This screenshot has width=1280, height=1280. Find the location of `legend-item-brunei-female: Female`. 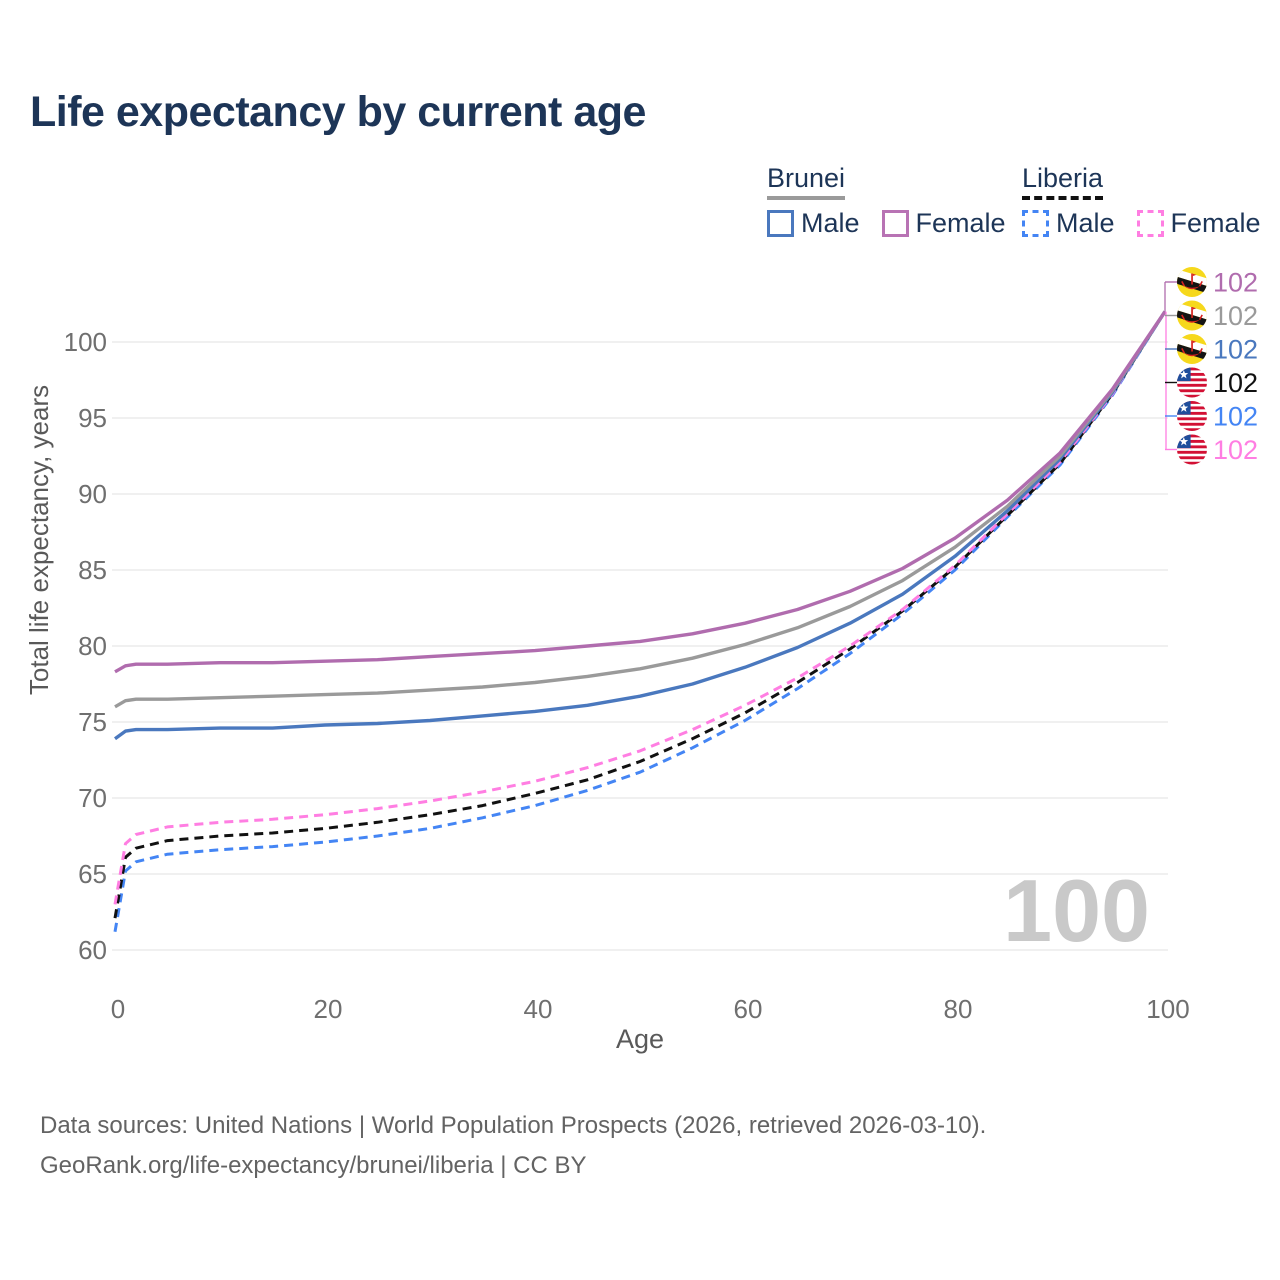

legend-item-brunei-female: Female is located at coordinates (943, 223).